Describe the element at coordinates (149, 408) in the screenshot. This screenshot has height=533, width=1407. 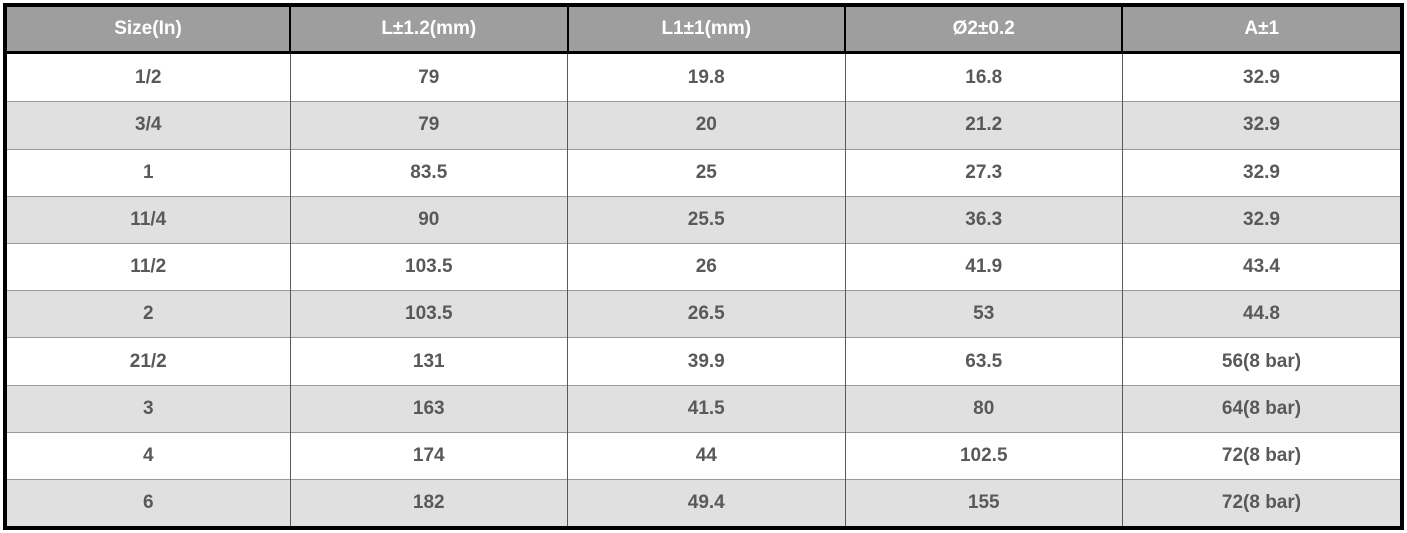
I see `table-cell: 3` at that location.